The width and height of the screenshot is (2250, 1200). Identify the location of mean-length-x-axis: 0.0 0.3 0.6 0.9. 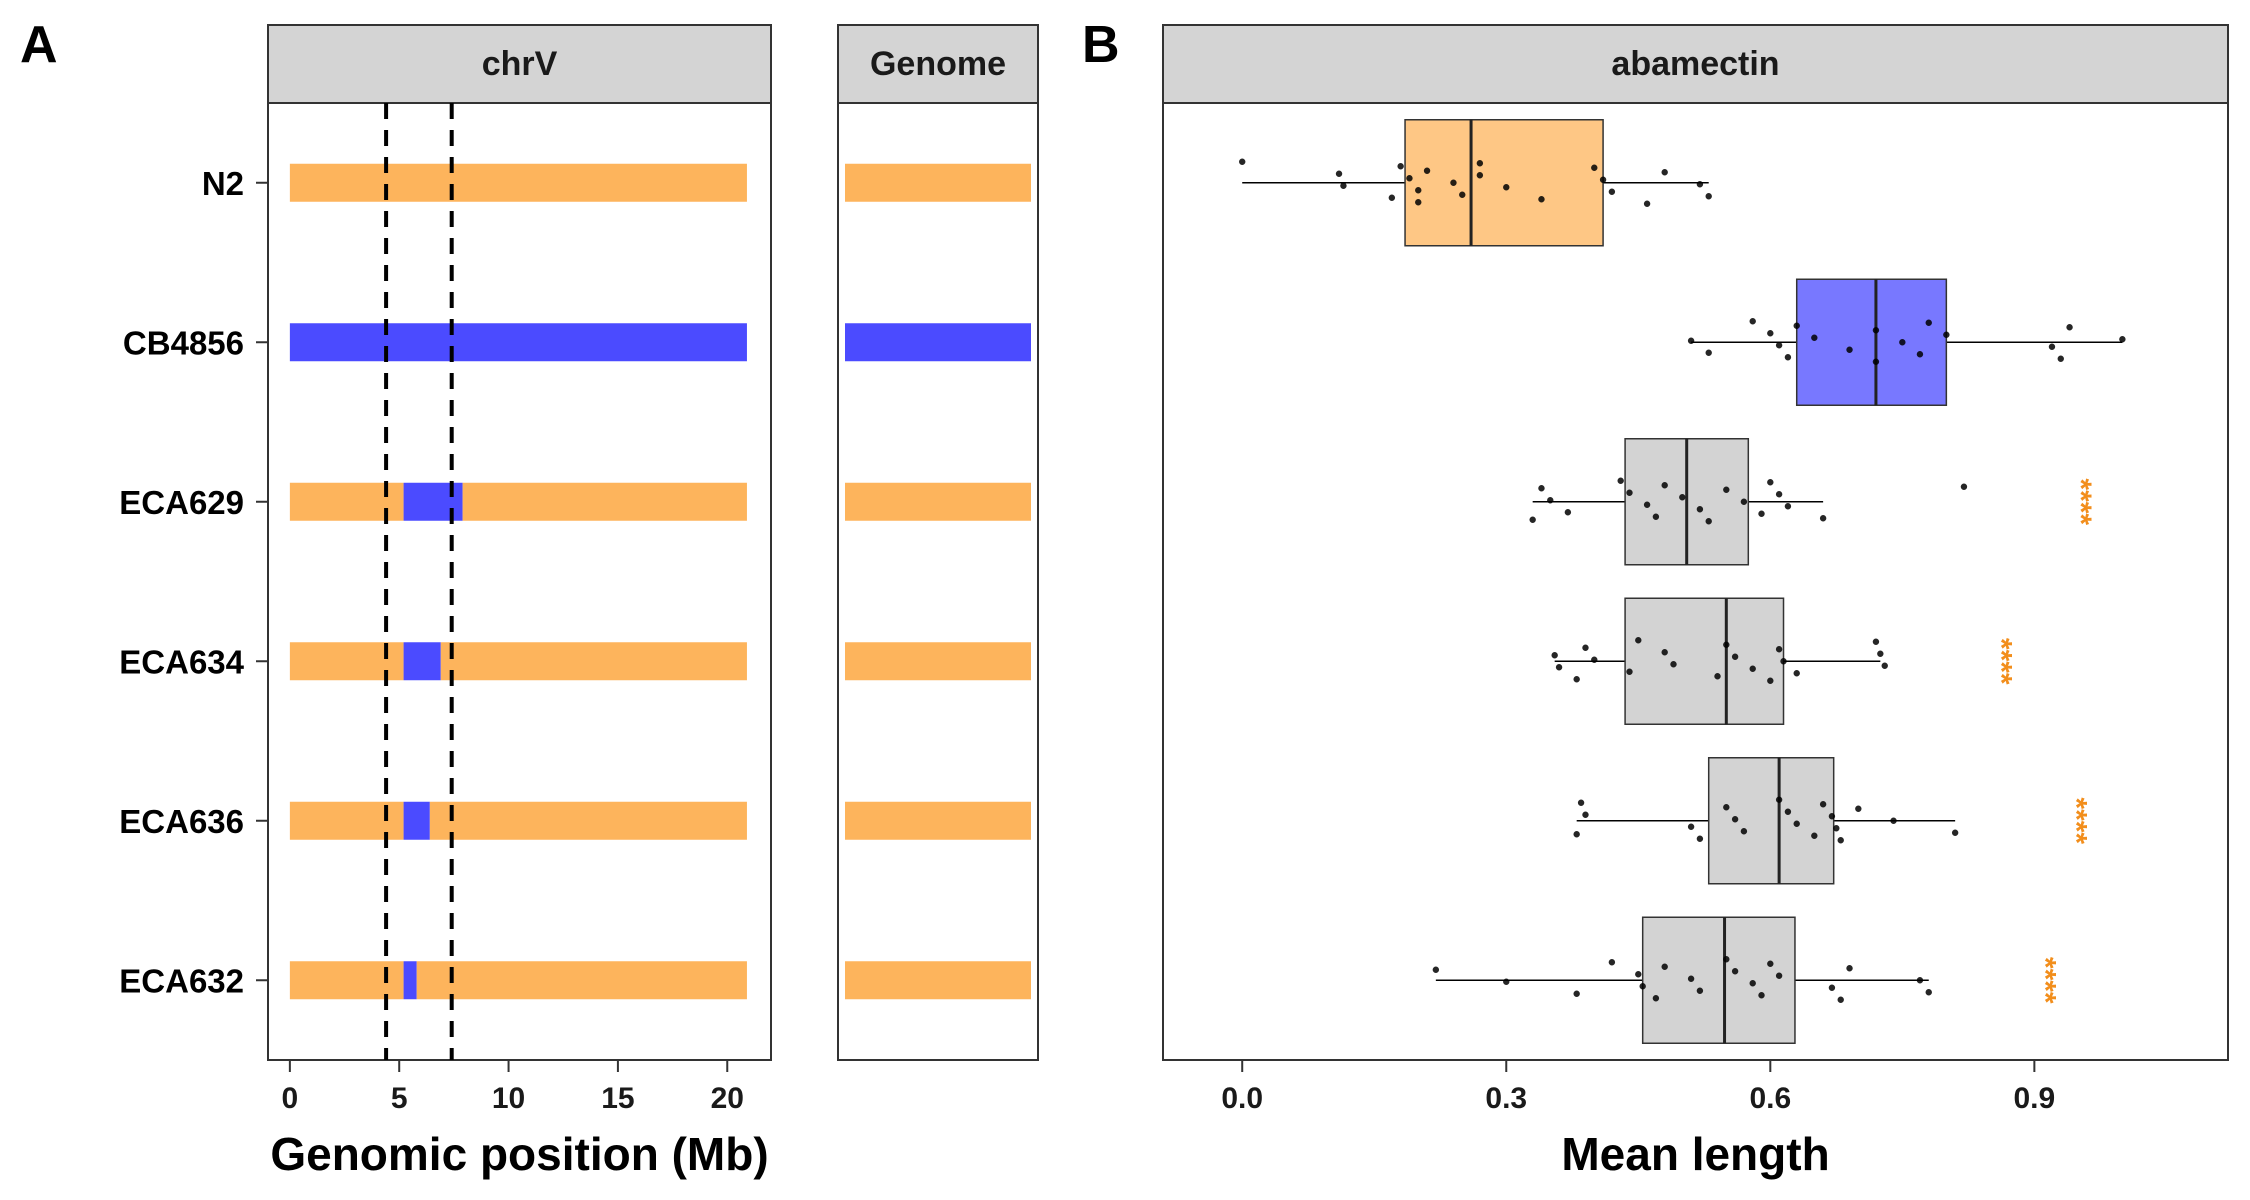
(1638, 1087).